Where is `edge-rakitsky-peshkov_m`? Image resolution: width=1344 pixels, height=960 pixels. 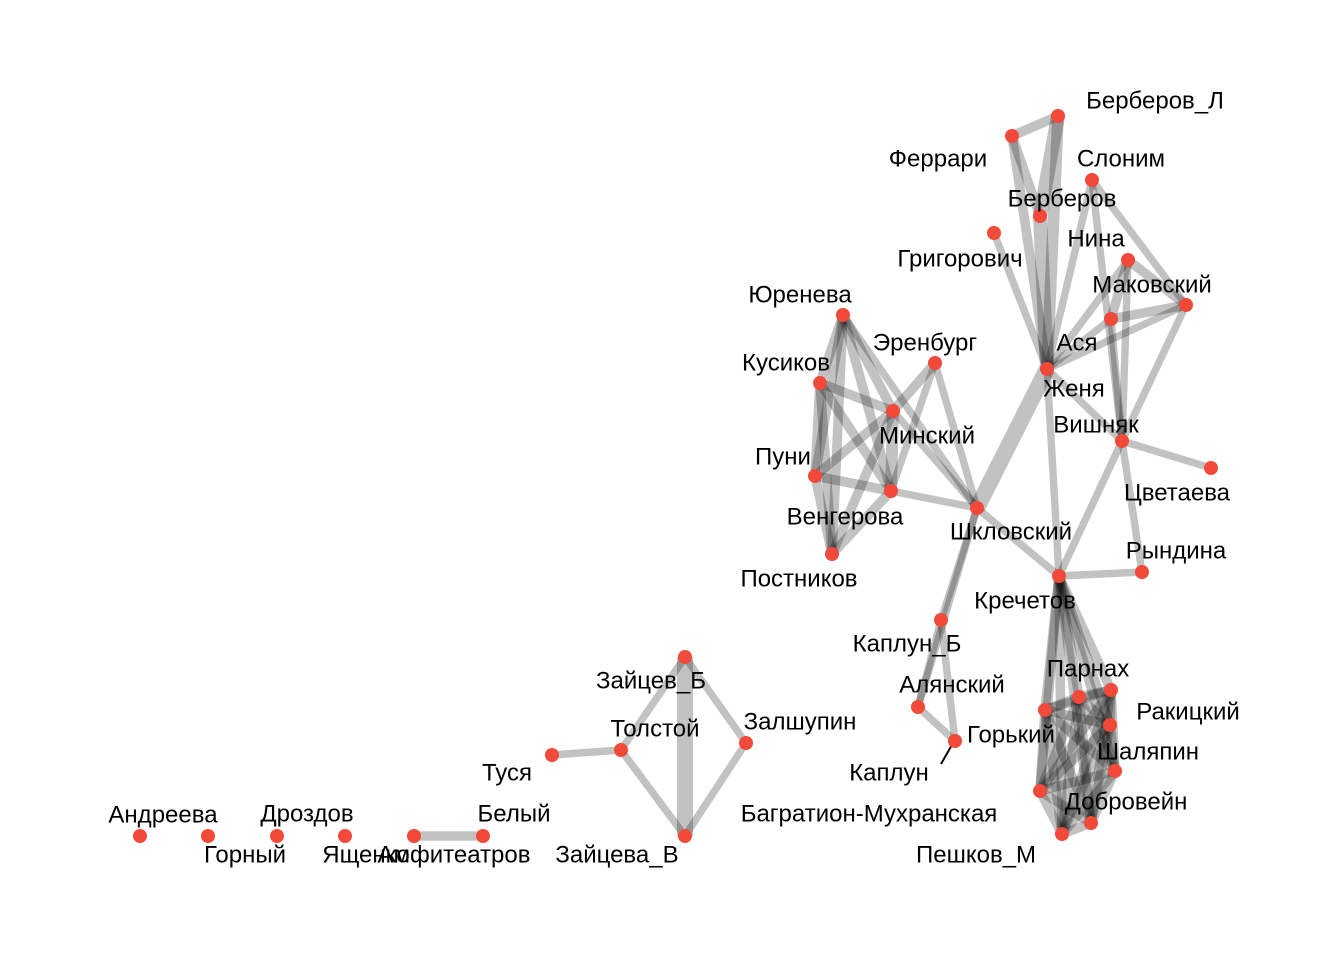
edge-rakitsky-peshkov_m is located at coordinates (1086, 779).